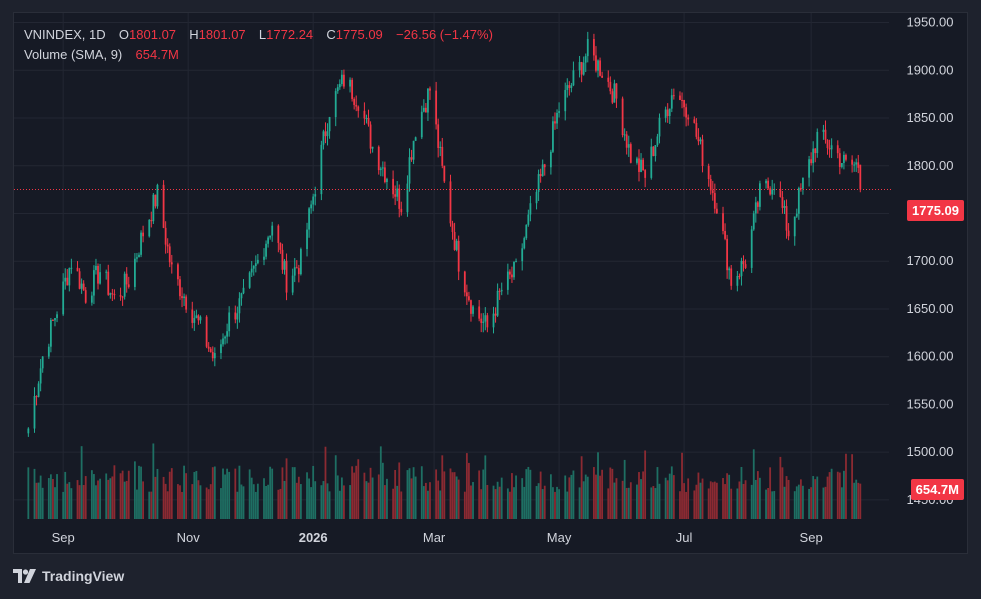 The image size is (981, 599). What do you see at coordinates (68, 576) in the screenshot?
I see `tradingview-brand: TradingView` at bounding box center [68, 576].